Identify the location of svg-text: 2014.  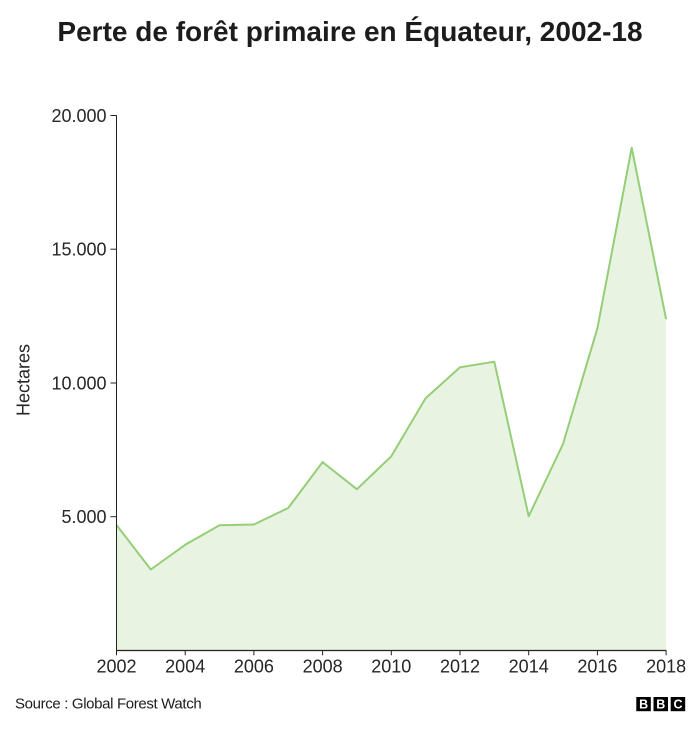
(529, 667).